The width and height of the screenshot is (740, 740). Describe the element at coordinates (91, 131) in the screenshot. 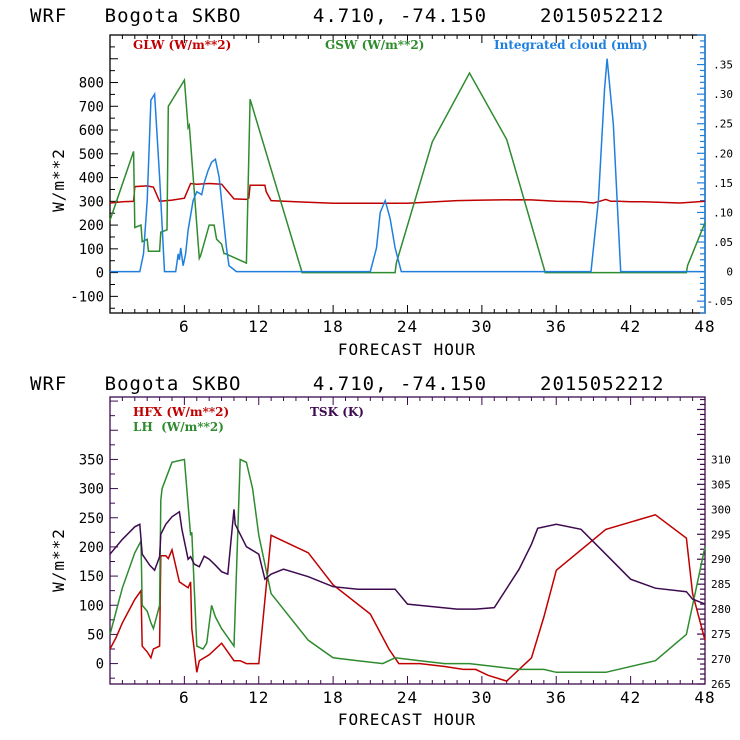

I see `y-tick-label: 600` at that location.